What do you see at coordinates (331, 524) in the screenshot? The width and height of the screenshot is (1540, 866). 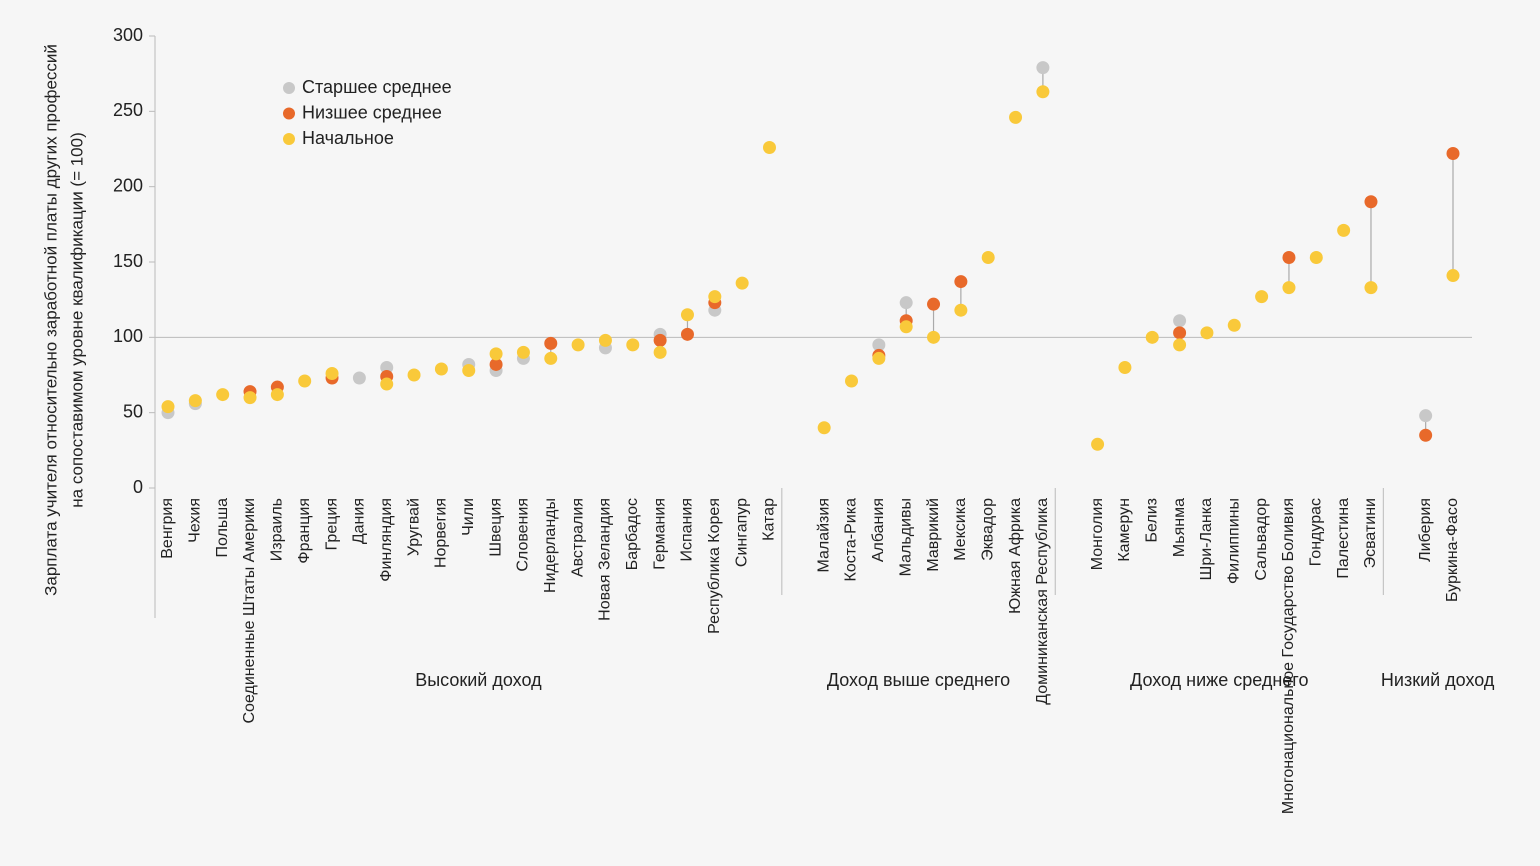 I see `x-tick-label: Греция` at bounding box center [331, 524].